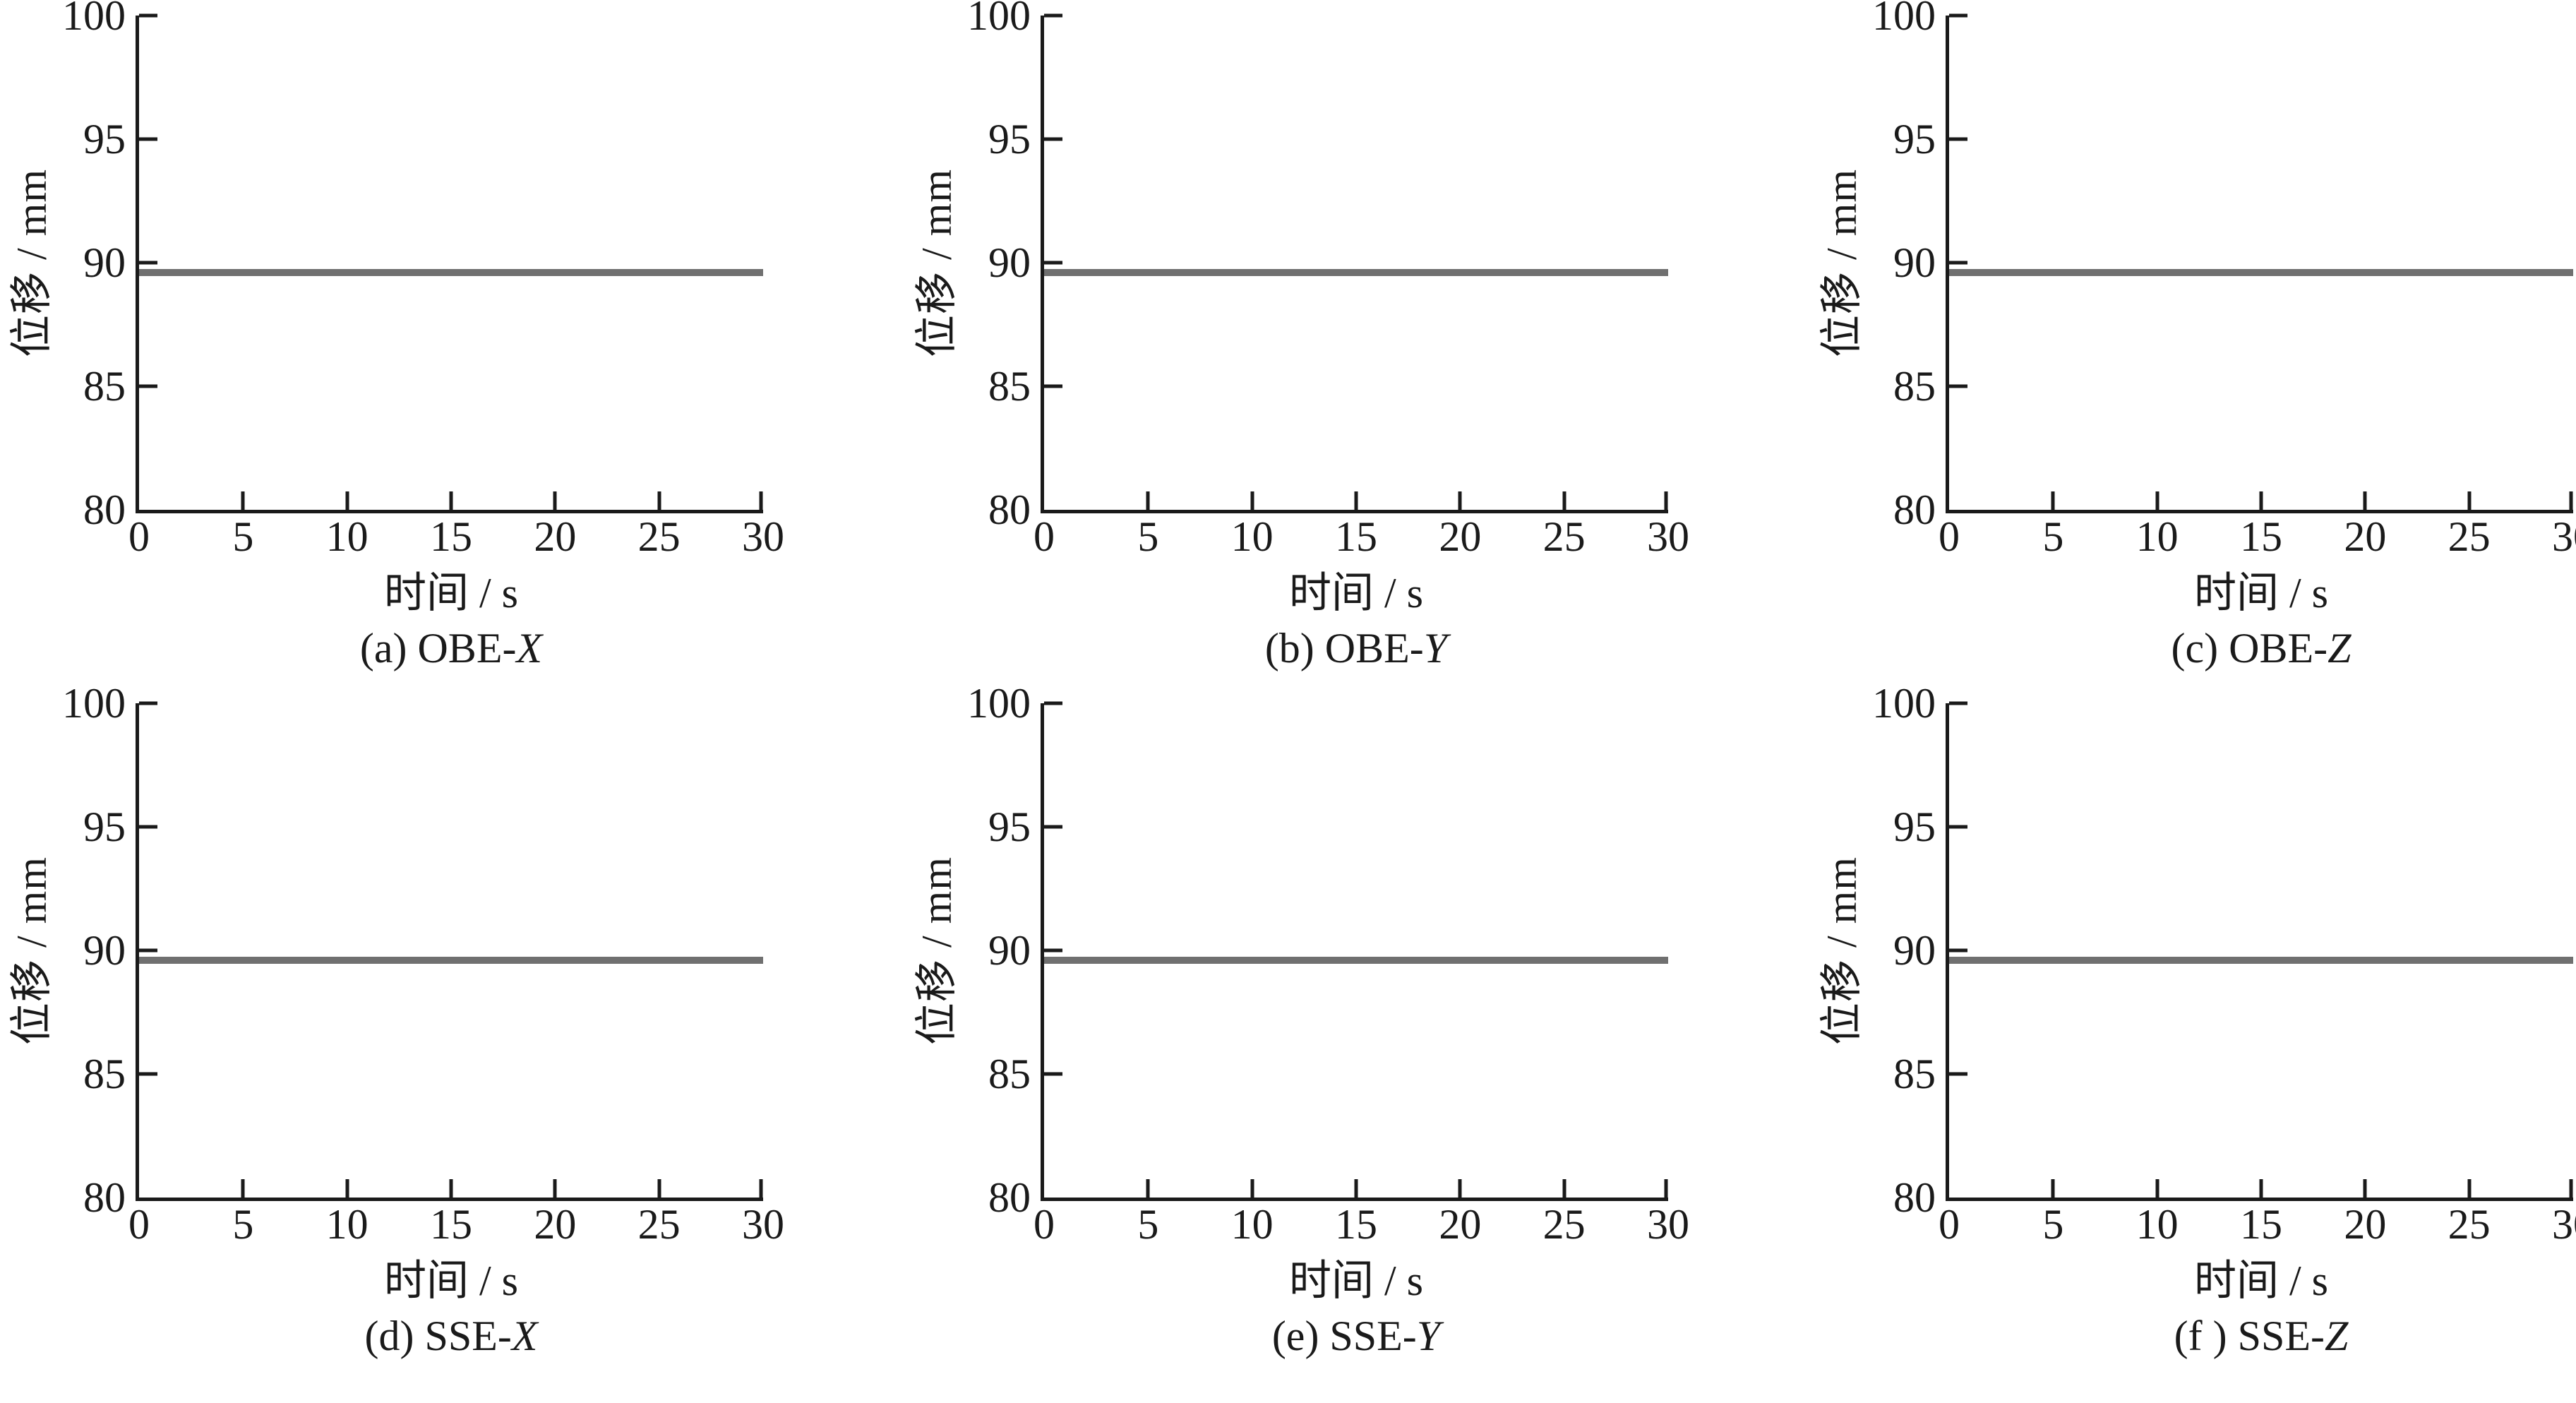 The width and height of the screenshot is (2576, 1403). I want to click on caption-index: (f ), so click(2206, 1336).